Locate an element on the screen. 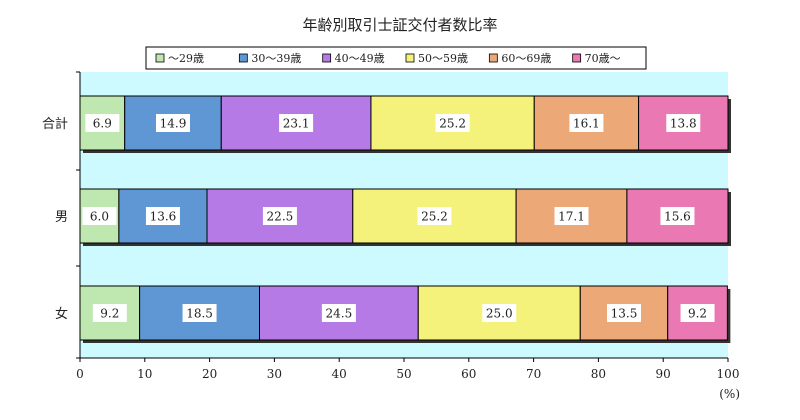 This screenshot has height=420, width=800. legend: ～29歳 30～39歳 40～49歳 50～59歳 60～69歳 70歳～ is located at coordinates (396, 58).